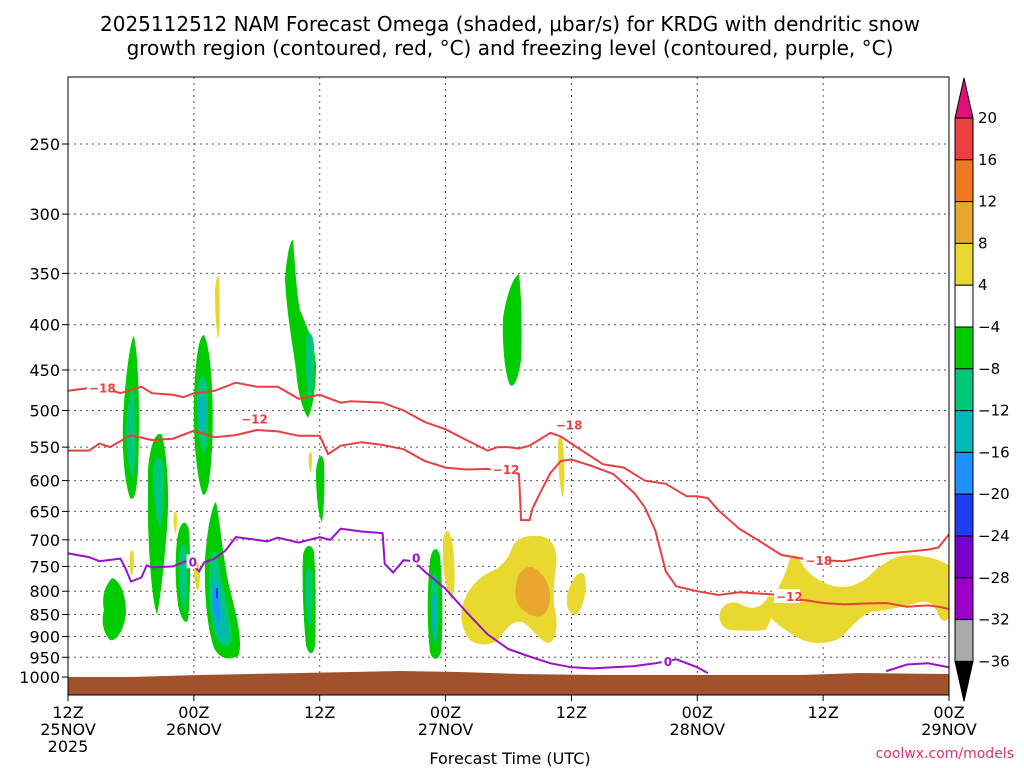  I want to click on y-tick-label: 700, so click(44, 540).